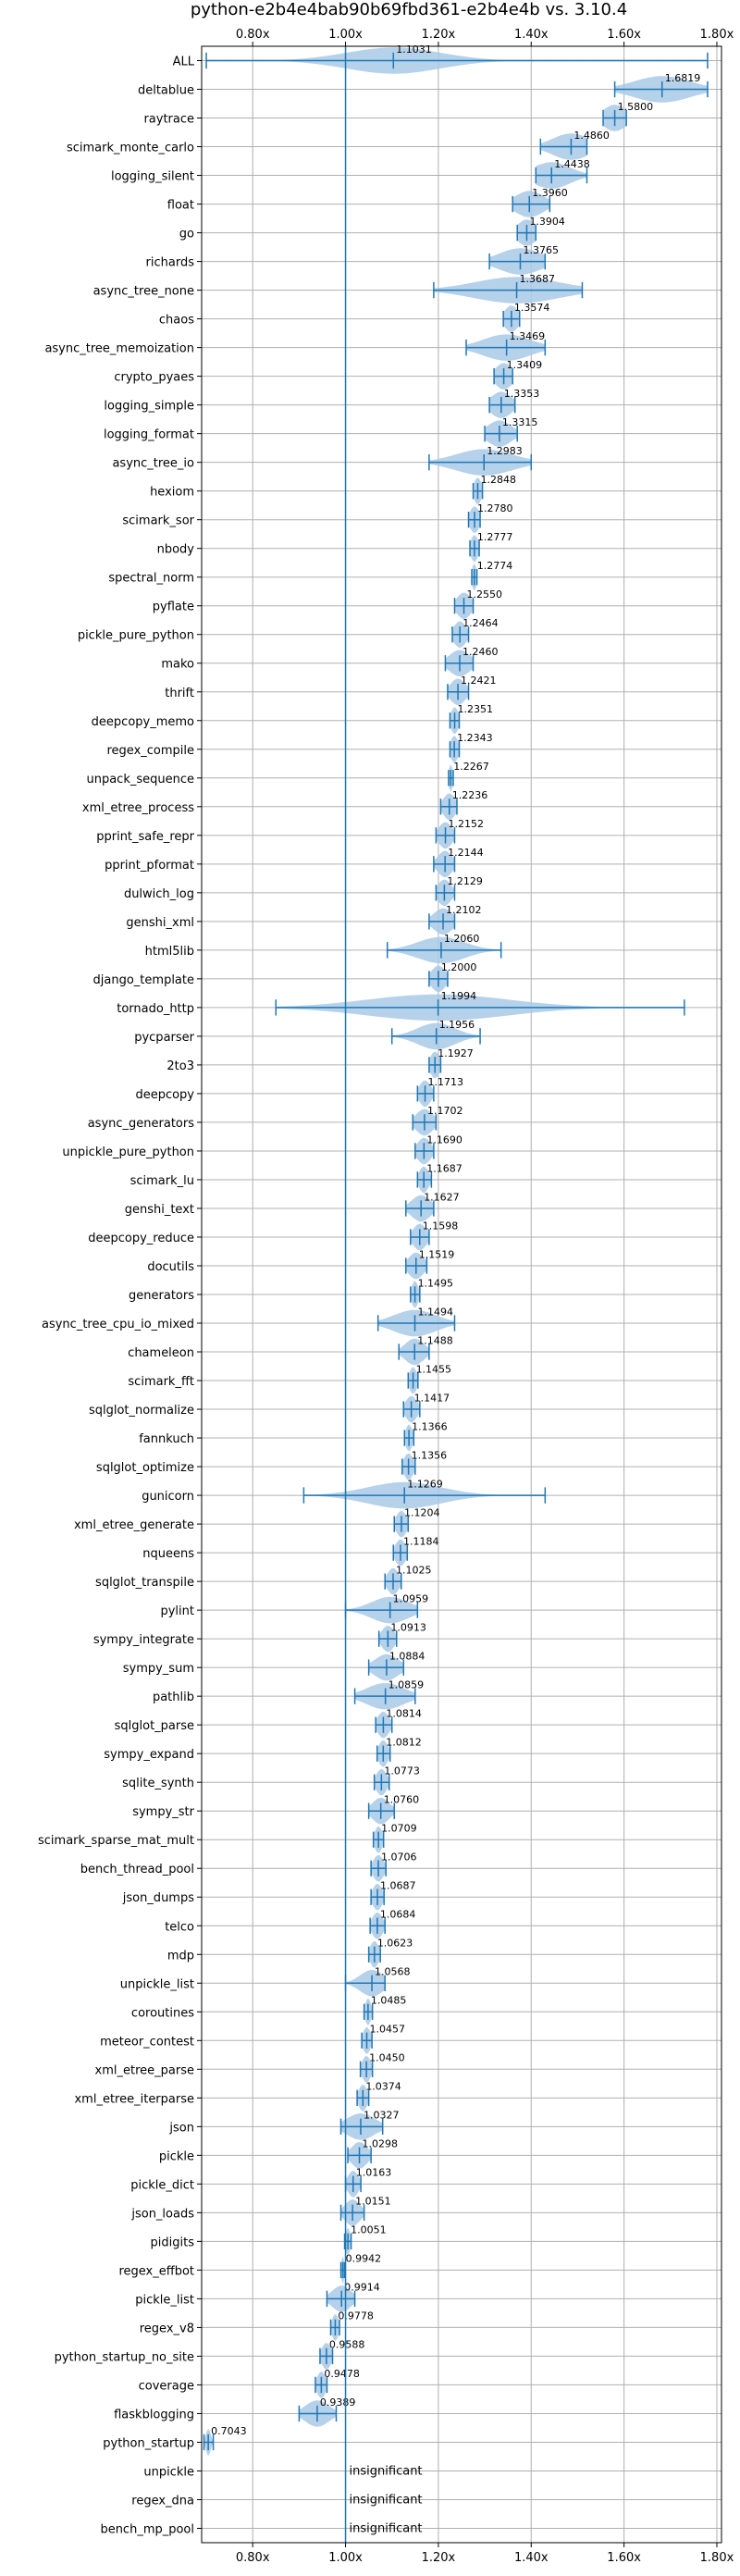  I want to click on mean-value-label: 1.3765, so click(541, 250).